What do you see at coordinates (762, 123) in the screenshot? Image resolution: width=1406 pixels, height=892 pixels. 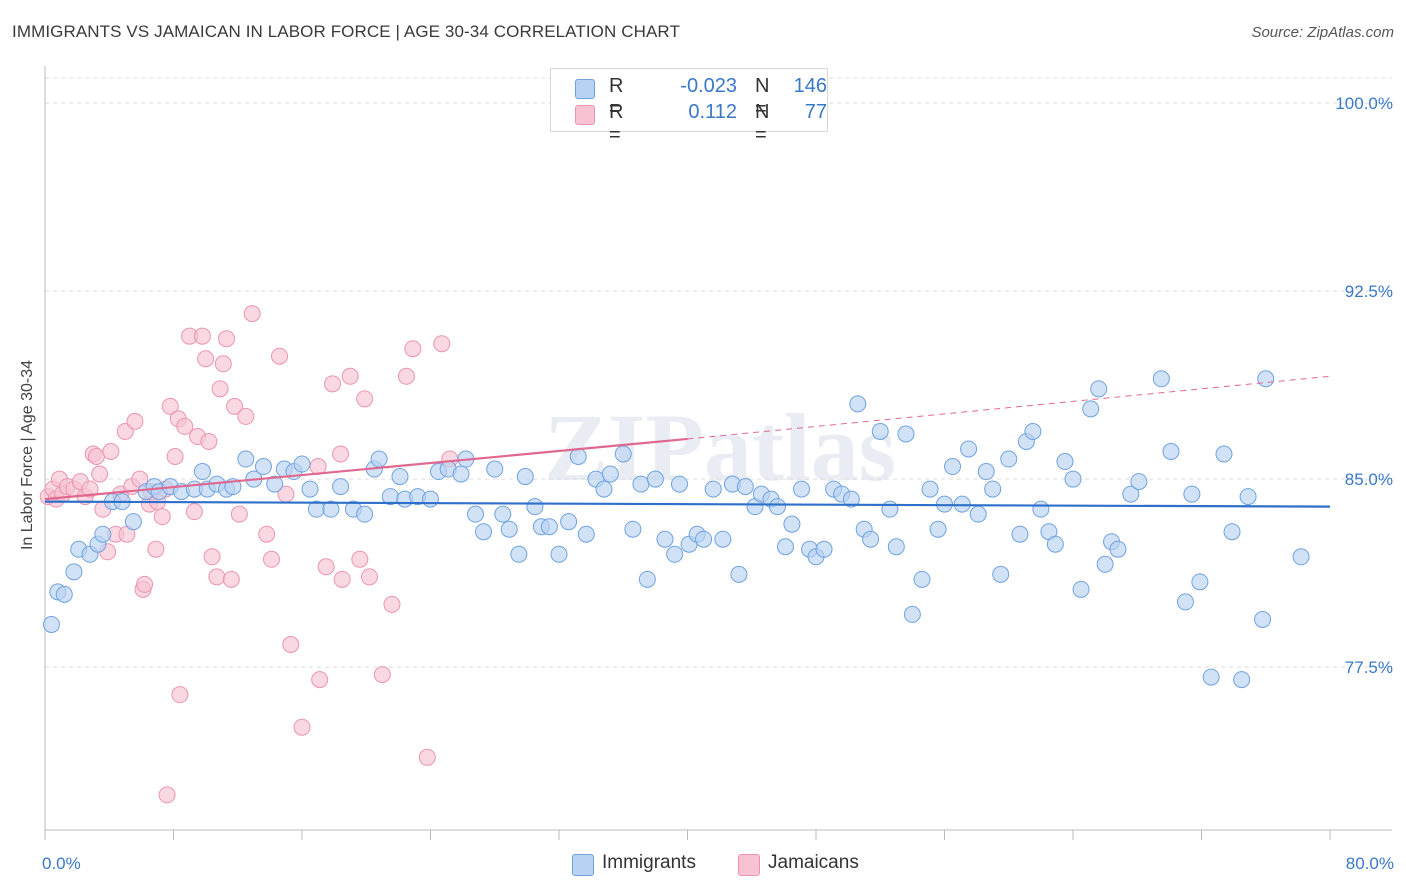 I see `n-label: N =` at bounding box center [762, 123].